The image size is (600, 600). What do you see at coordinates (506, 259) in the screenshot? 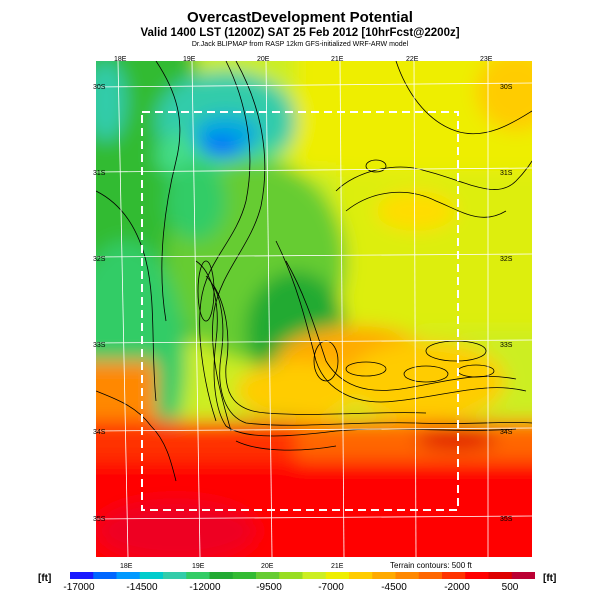
I see `lat-label-right: 32S` at bounding box center [506, 259].